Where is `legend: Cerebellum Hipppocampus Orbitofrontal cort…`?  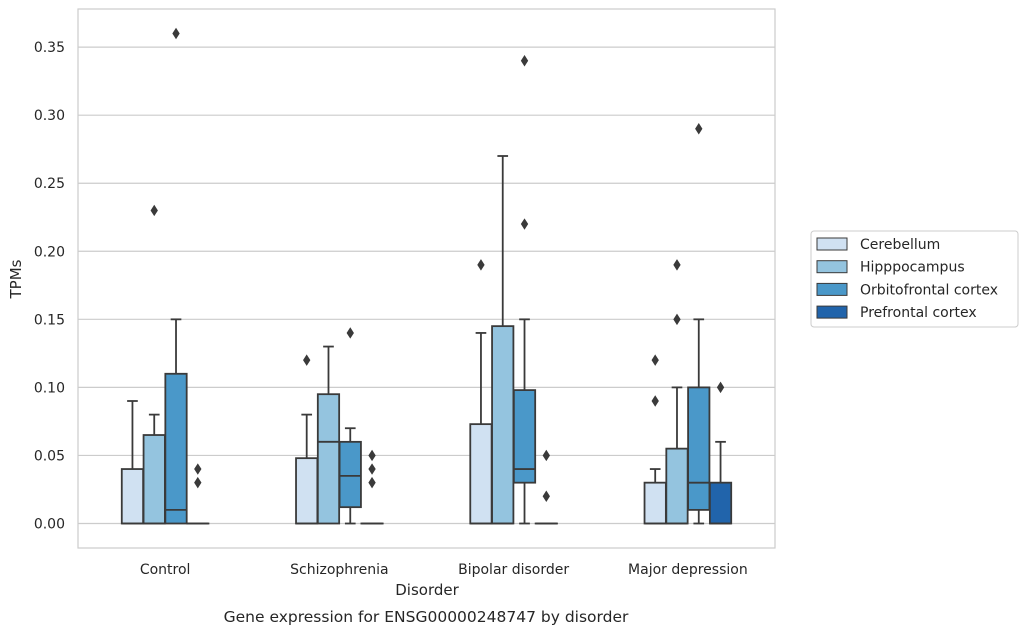 legend: Cerebellum Hipppocampus Orbitofrontal cort… is located at coordinates (914, 279).